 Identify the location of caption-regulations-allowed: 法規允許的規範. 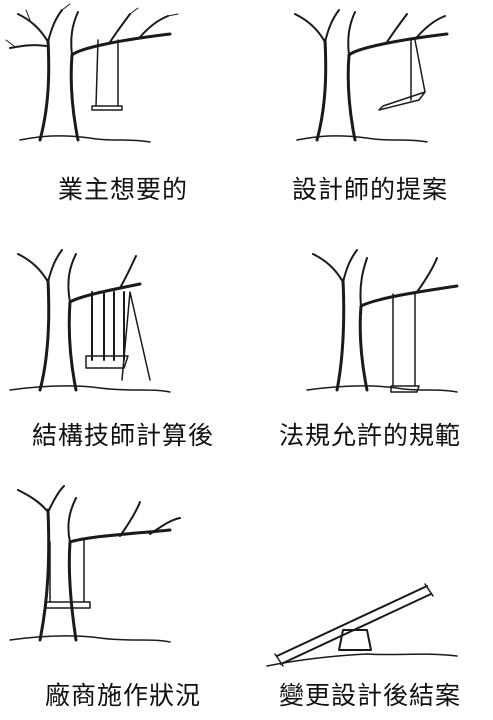
(369, 435).